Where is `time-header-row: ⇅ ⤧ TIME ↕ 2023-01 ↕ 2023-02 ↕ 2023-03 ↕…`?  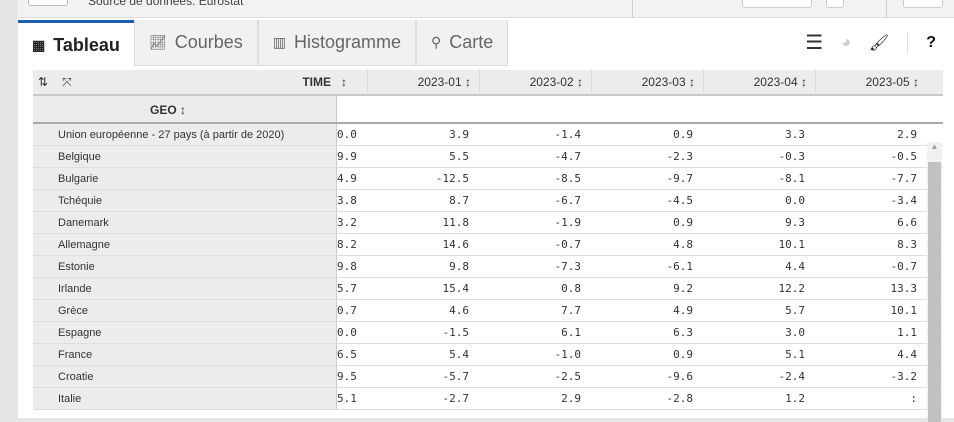 time-header-row: ⇅ ⤧ TIME ↕ 2023-01 ↕ 2023-02 ↕ 2023-03 ↕… is located at coordinates (488, 82).